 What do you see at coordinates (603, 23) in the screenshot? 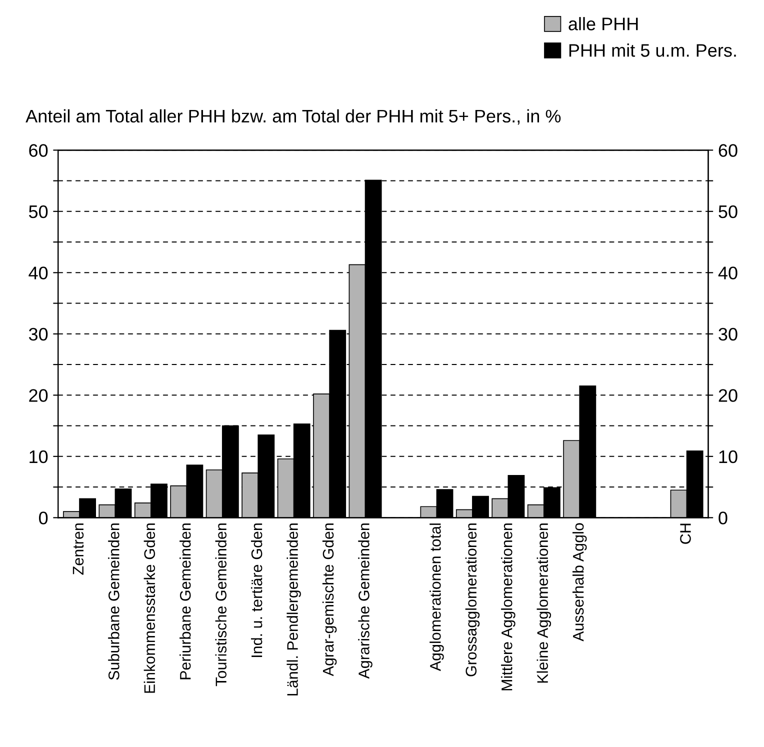
I see `legend-label: alle PHH` at bounding box center [603, 23].